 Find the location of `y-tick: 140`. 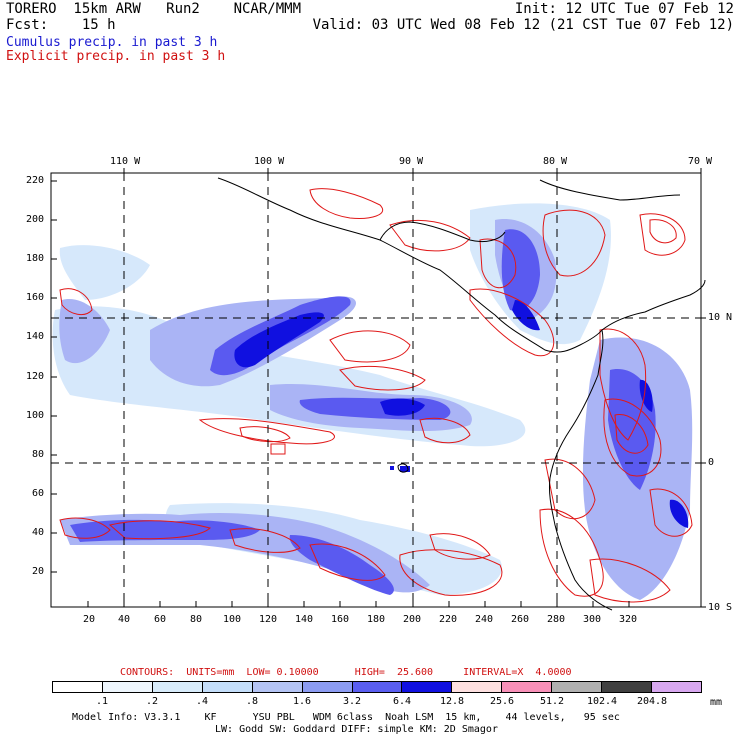

y-tick: 140 is located at coordinates (35, 336).